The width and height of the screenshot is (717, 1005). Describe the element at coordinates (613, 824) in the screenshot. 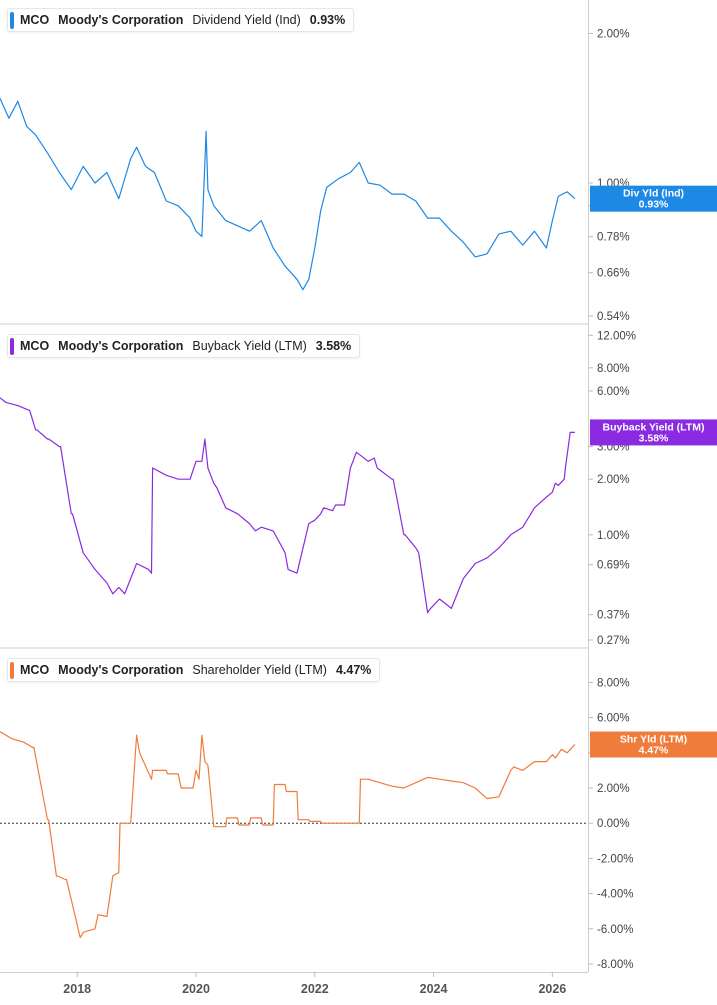

I see `y-tick-label: 0.00%` at that location.